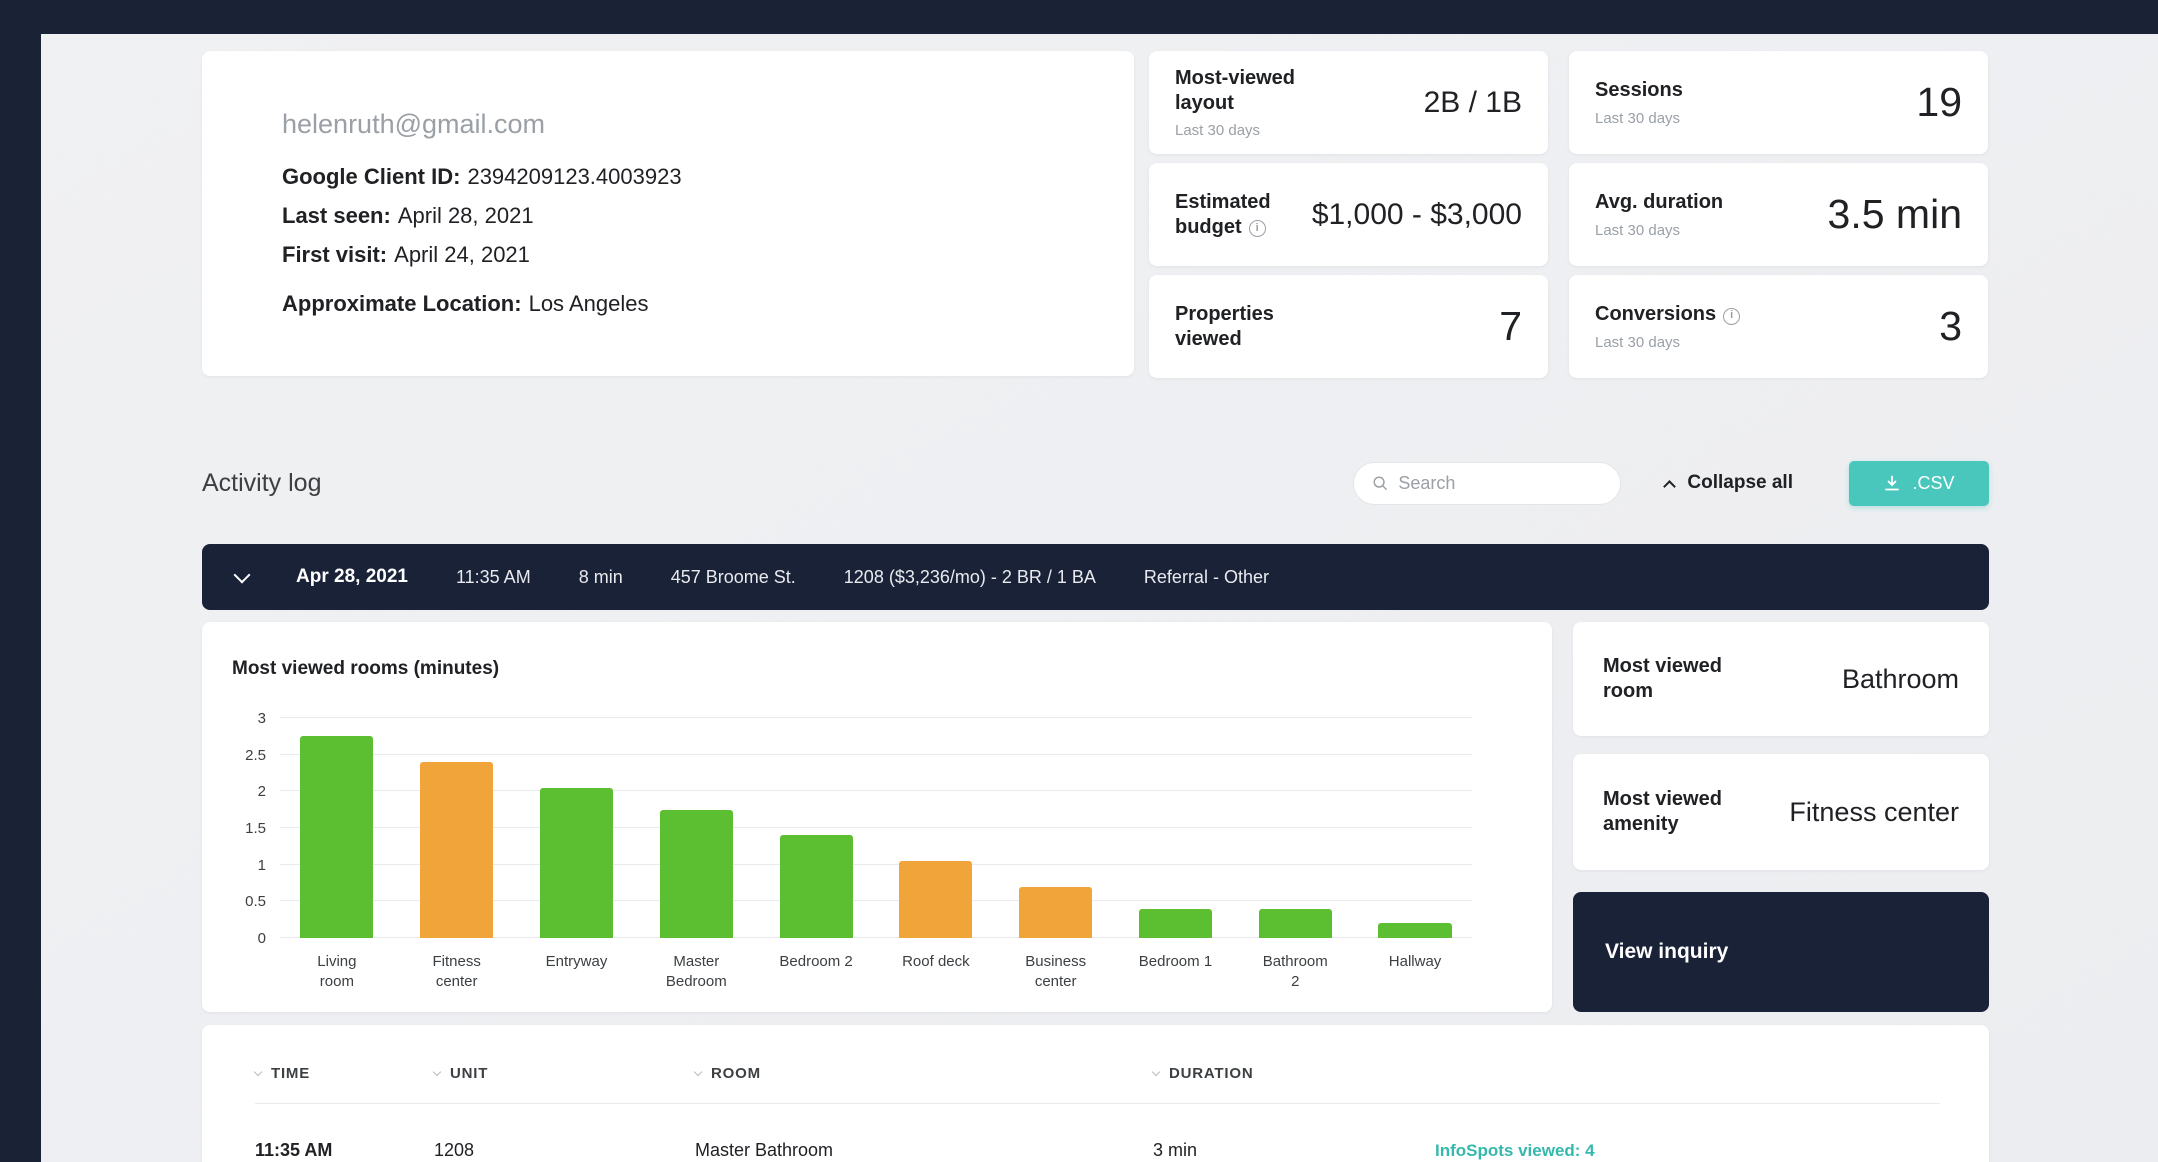 This screenshot has width=2158, height=1162. What do you see at coordinates (816, 961) in the screenshot?
I see `chart-bar-label: Bedroom 2` at bounding box center [816, 961].